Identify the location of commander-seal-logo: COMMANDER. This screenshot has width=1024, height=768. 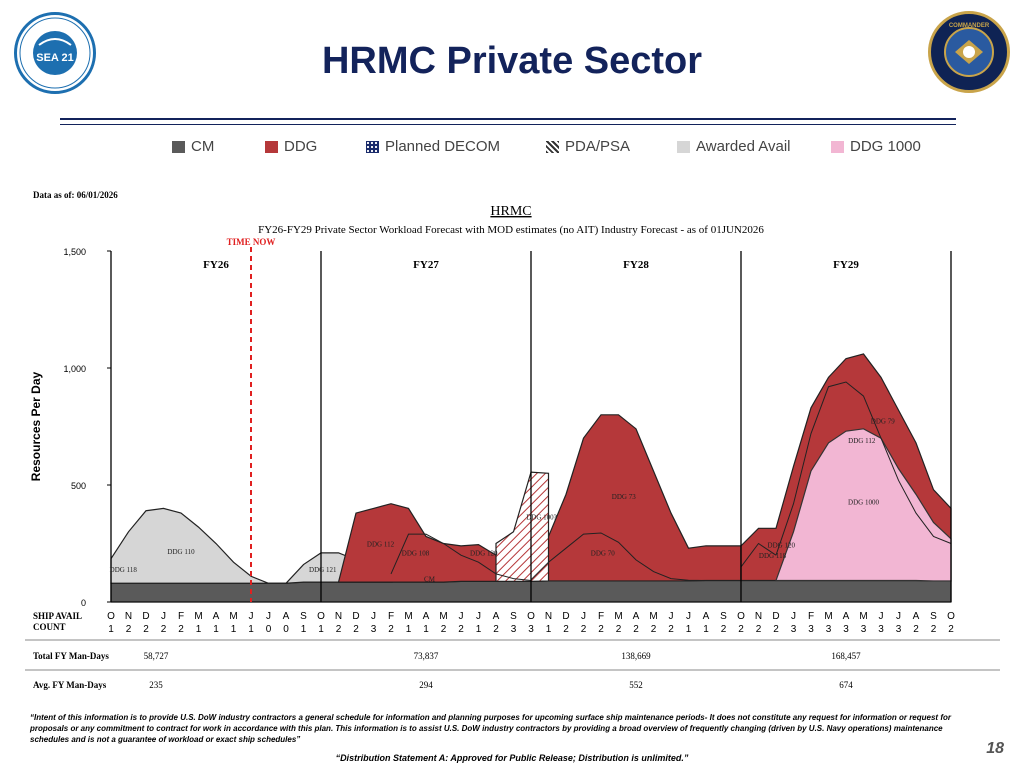
(969, 52).